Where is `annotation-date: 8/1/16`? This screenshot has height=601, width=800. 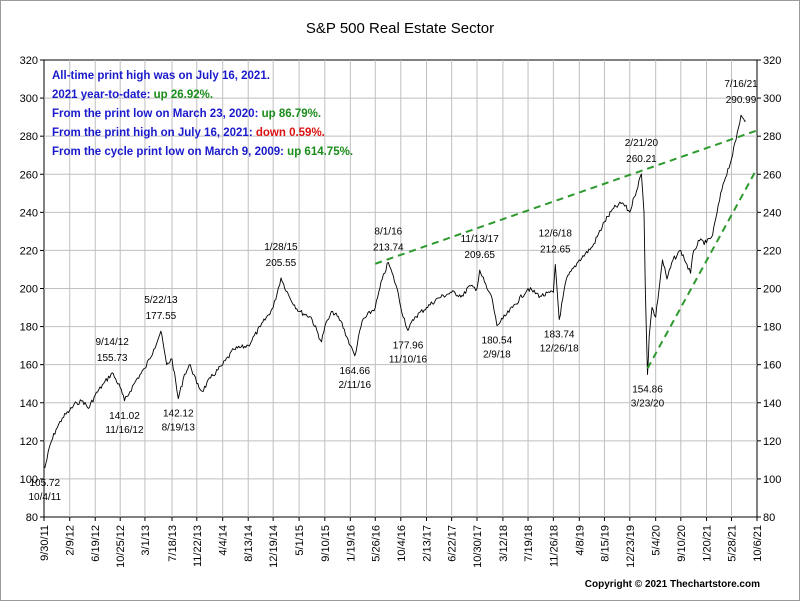 annotation-date: 8/1/16 is located at coordinates (388, 231).